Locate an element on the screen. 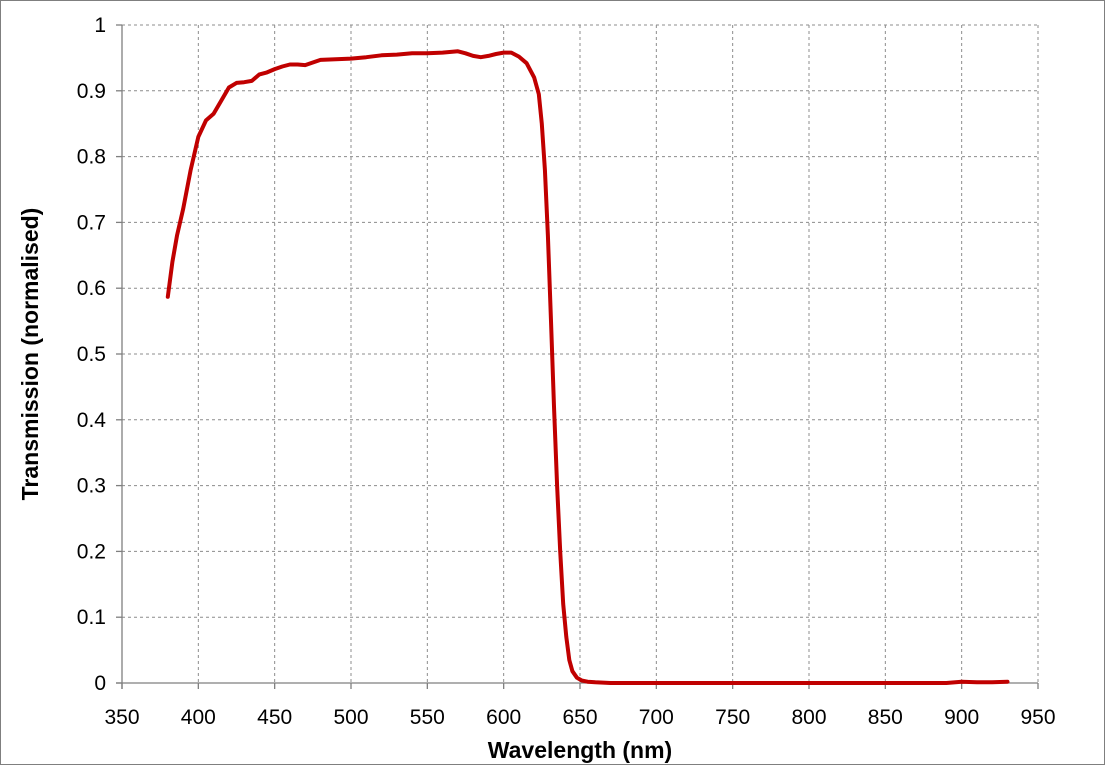 This screenshot has width=1105, height=765. y-tick-label-0-8: 0.8 is located at coordinates (91, 157).